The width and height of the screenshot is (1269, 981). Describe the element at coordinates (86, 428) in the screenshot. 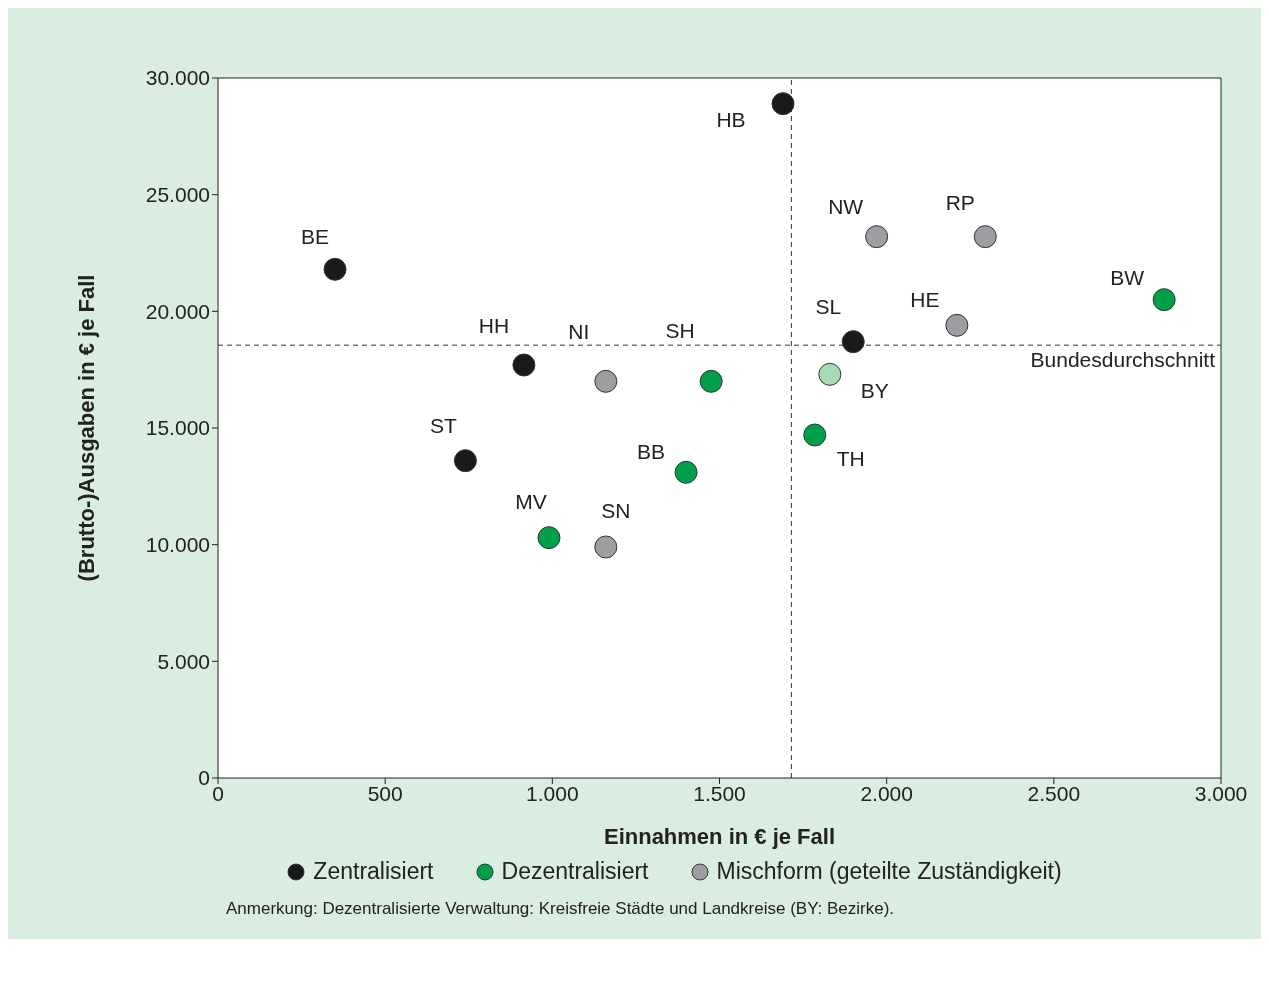

I see `y-axis-title: (Brutto-)Ausgaben in € je Fall` at that location.